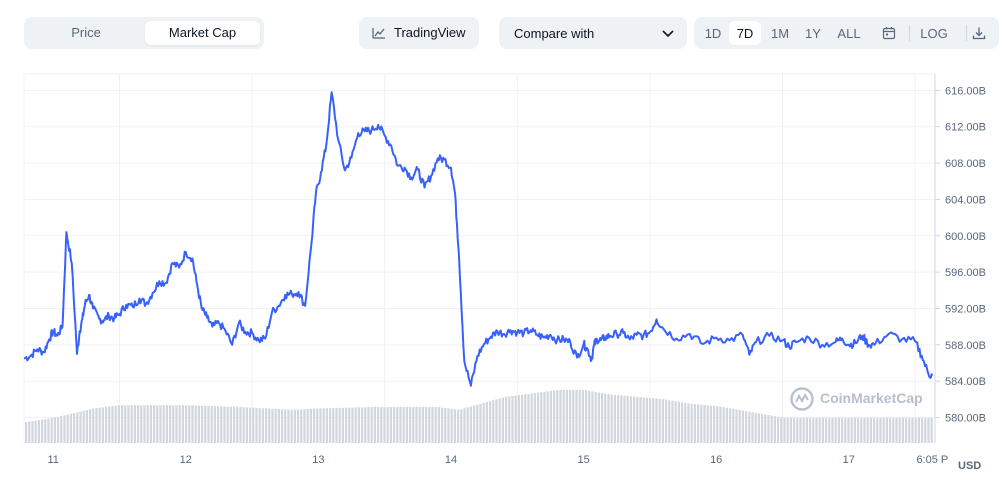 This screenshot has height=481, width=1003. I want to click on x-tick-label: 16, so click(716, 460).